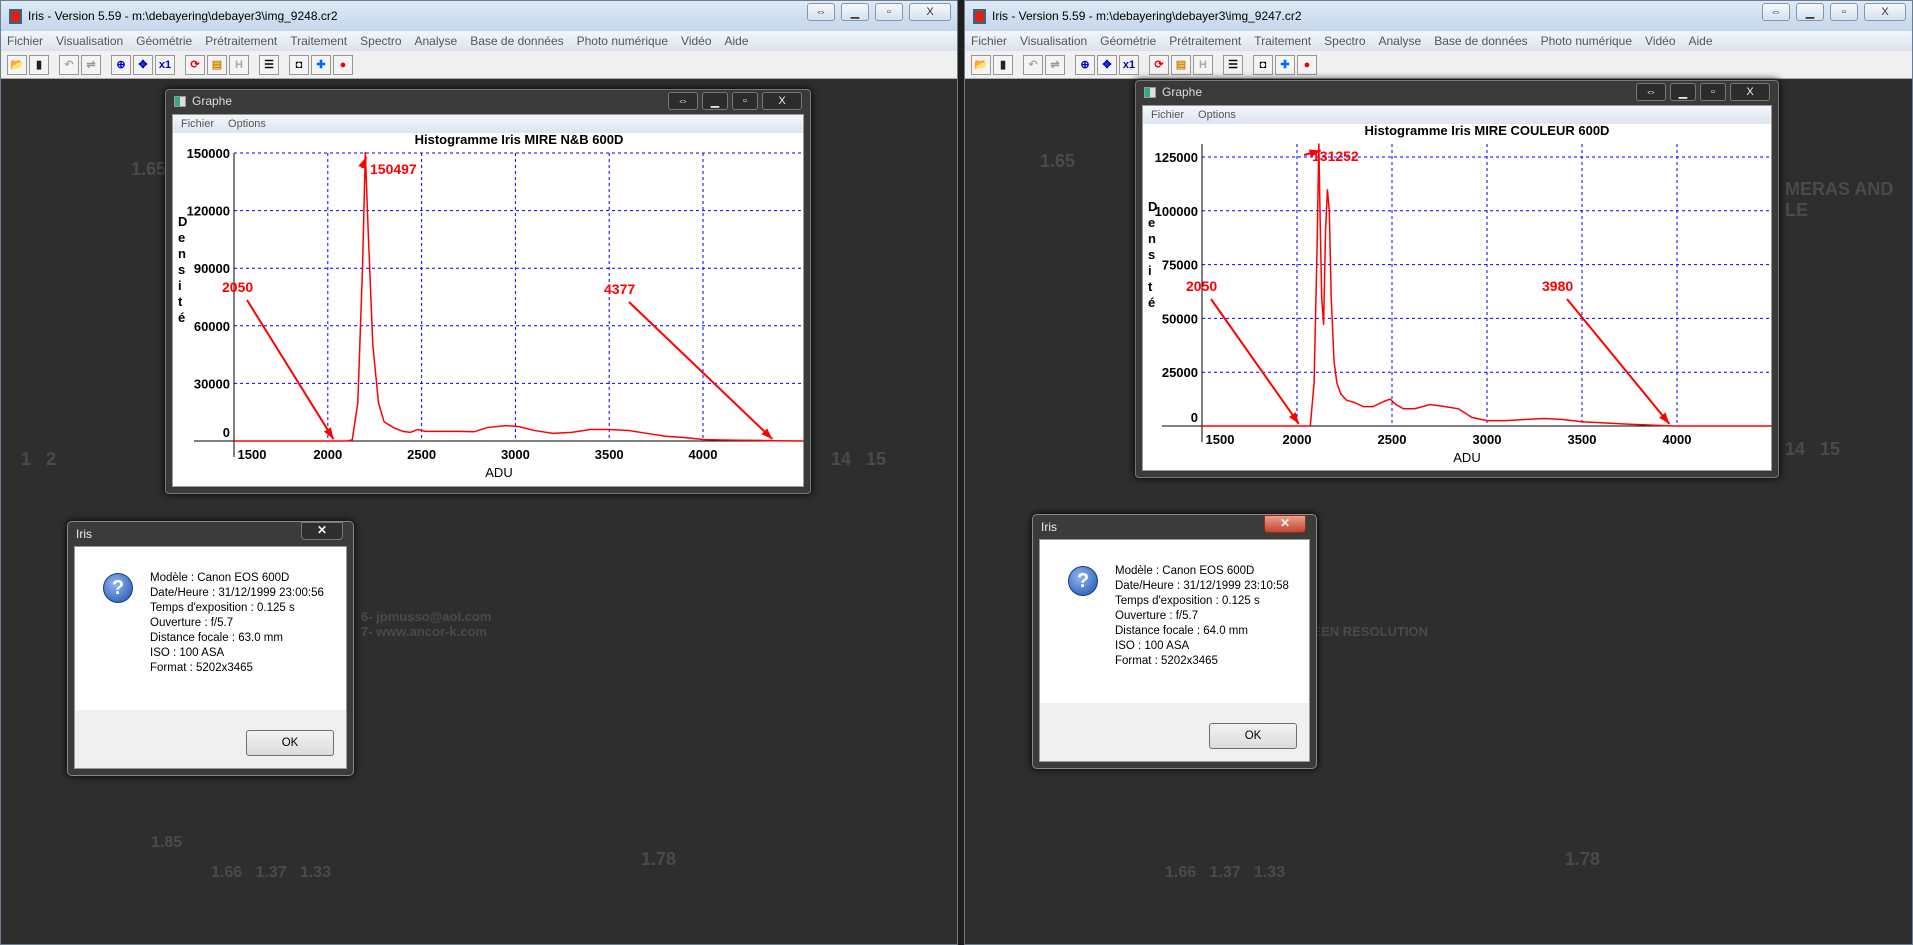 The image size is (1913, 945). What do you see at coordinates (1457, 279) in the screenshot?
I see `graph-window-right: Graphe ⇔ ▁ ▫ X Fichier Options` at bounding box center [1457, 279].